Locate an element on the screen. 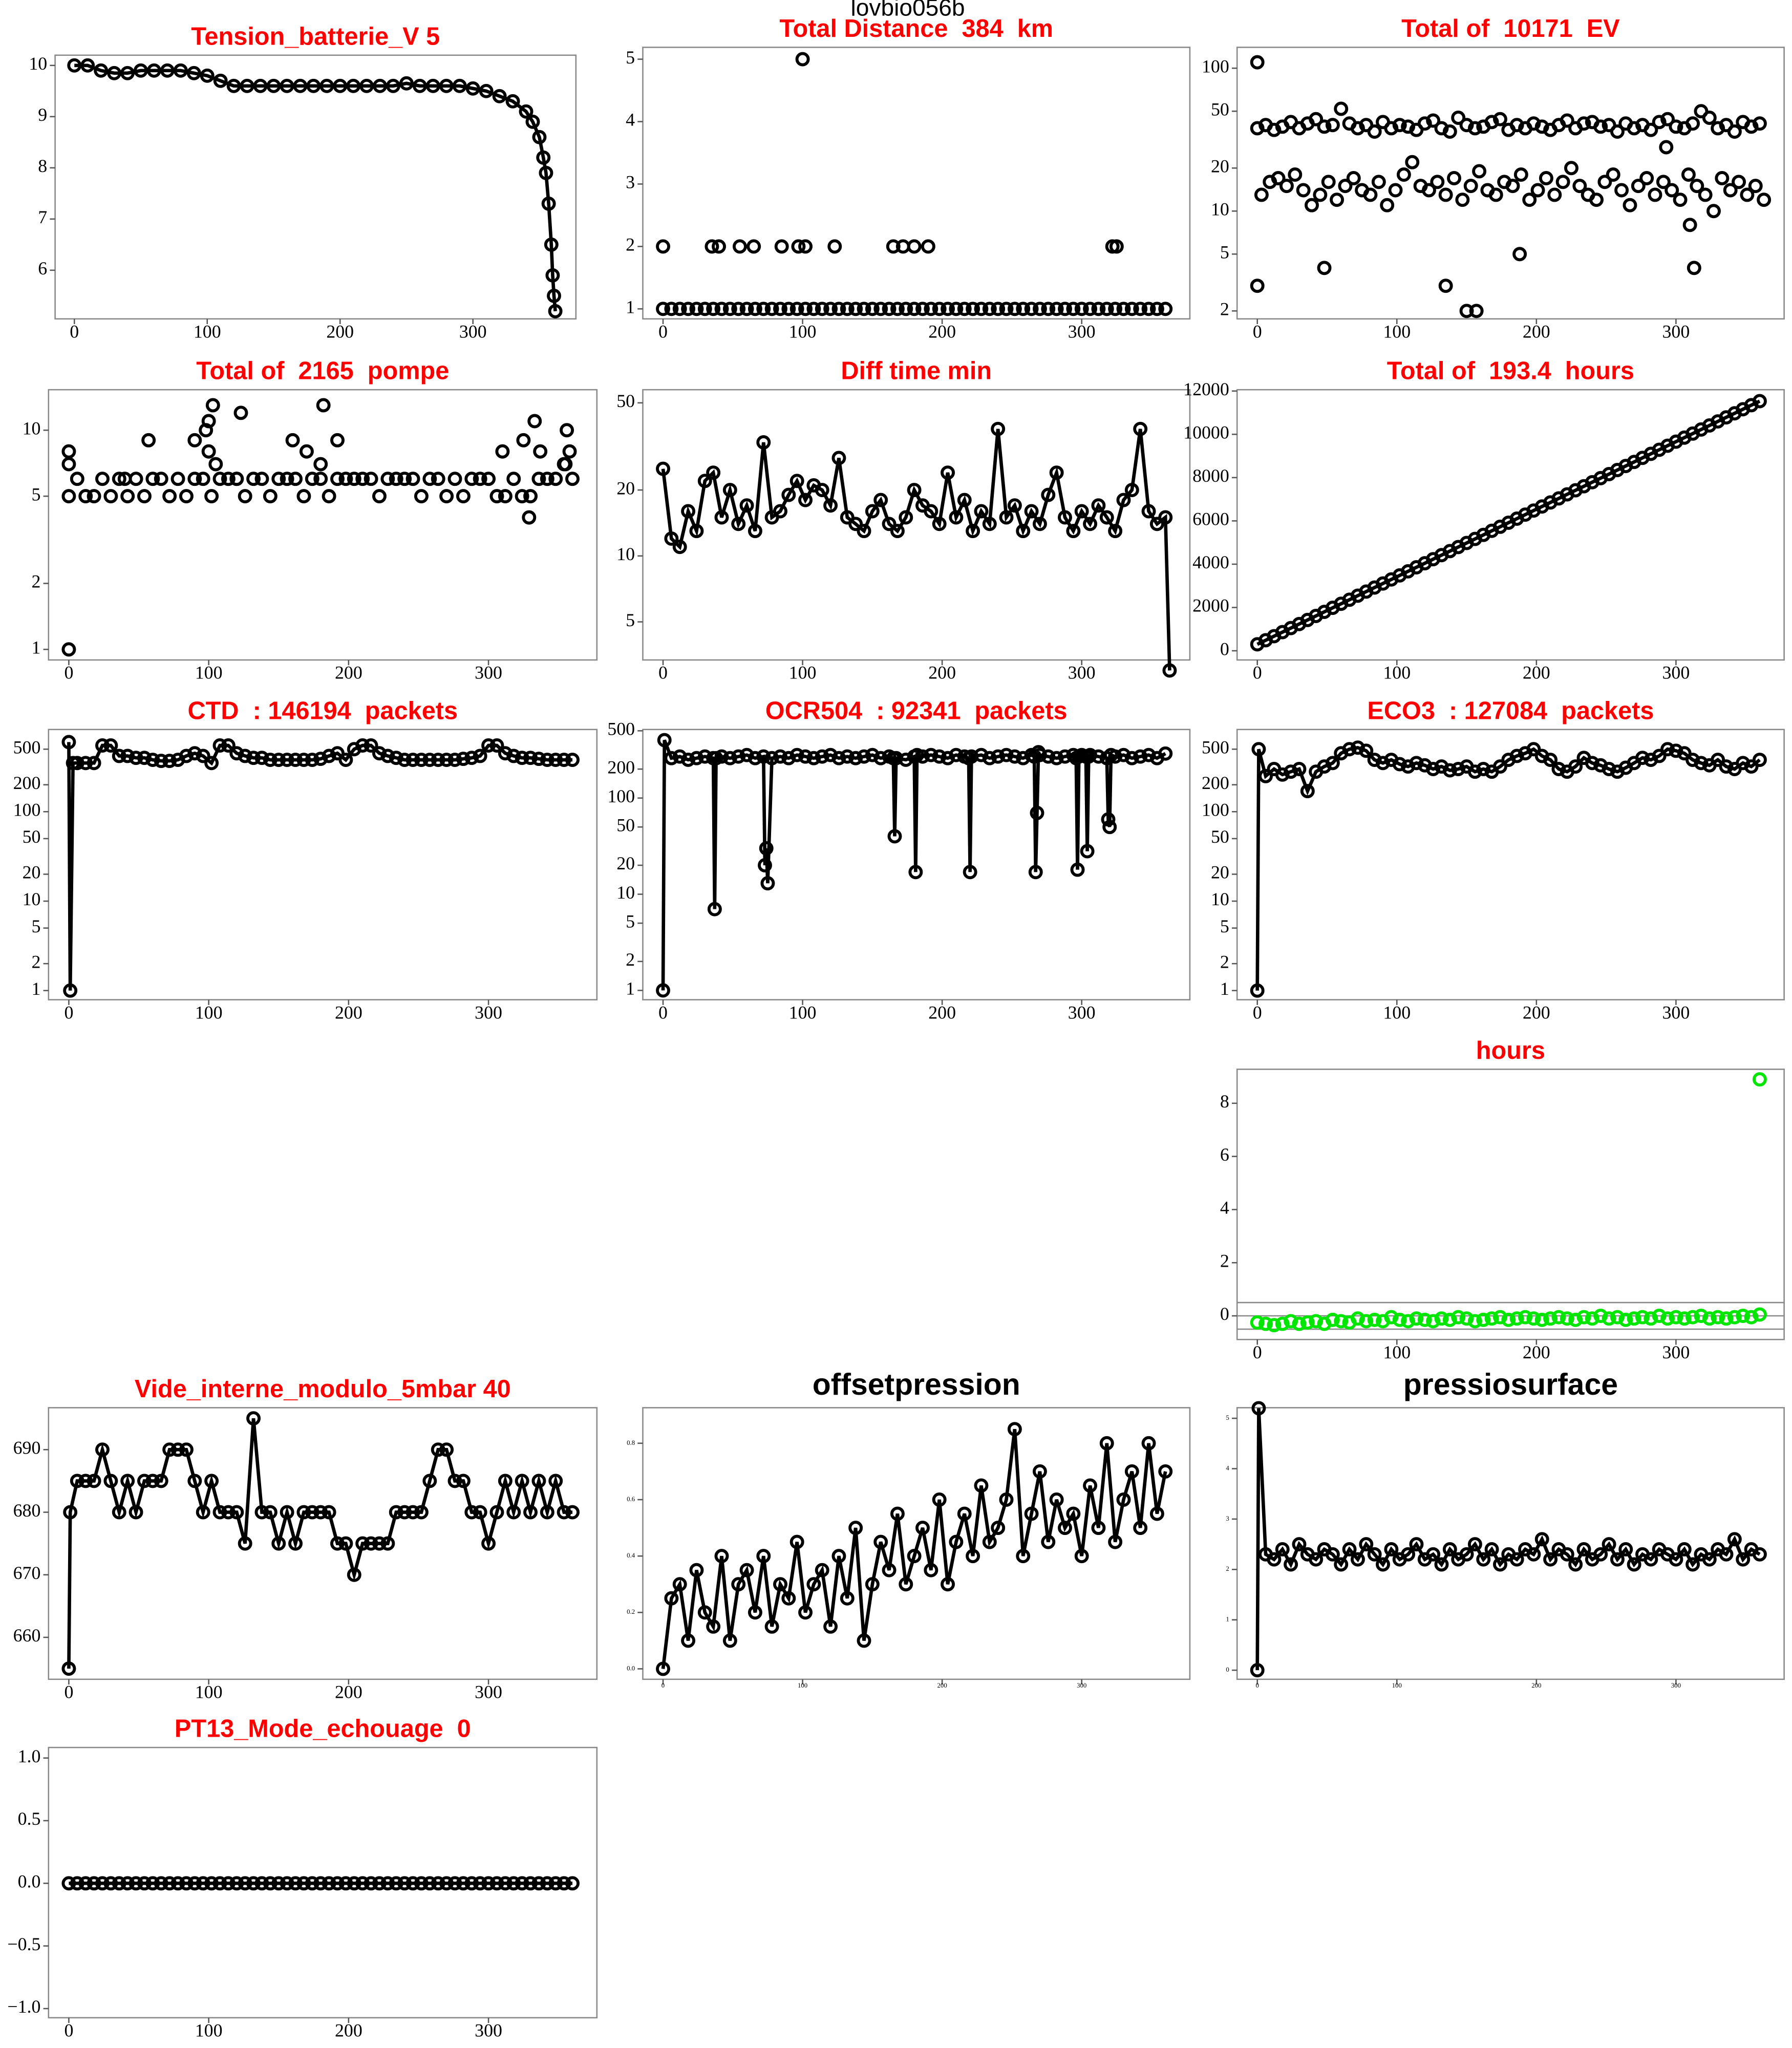 The width and height of the screenshot is (1792, 2048). y-tick-label: 50 is located at coordinates (1220, 836).